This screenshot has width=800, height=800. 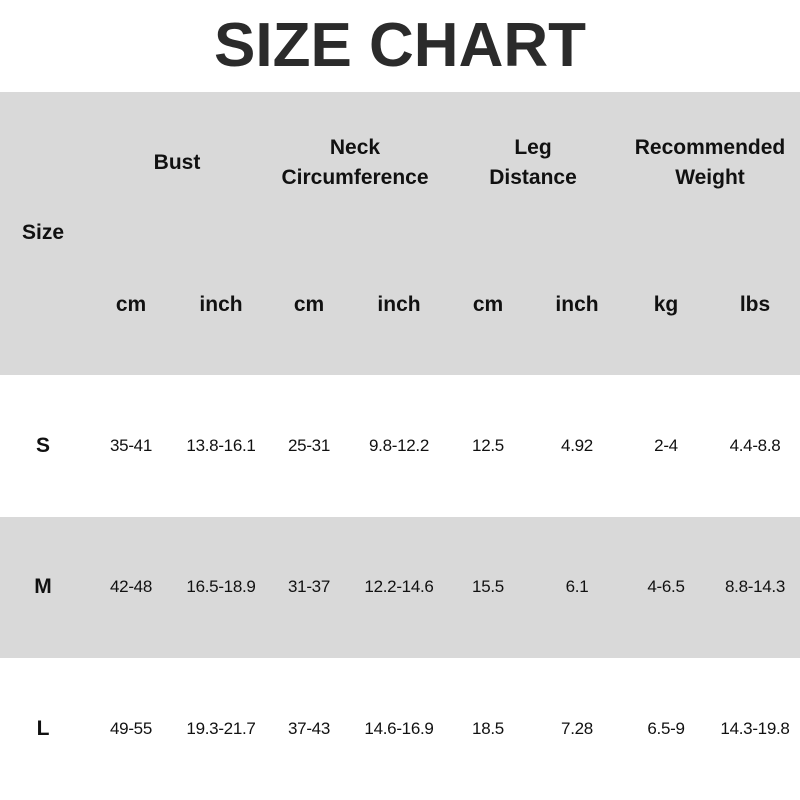 I want to click on value-cell: 4.4-8.8, so click(x=755, y=445).